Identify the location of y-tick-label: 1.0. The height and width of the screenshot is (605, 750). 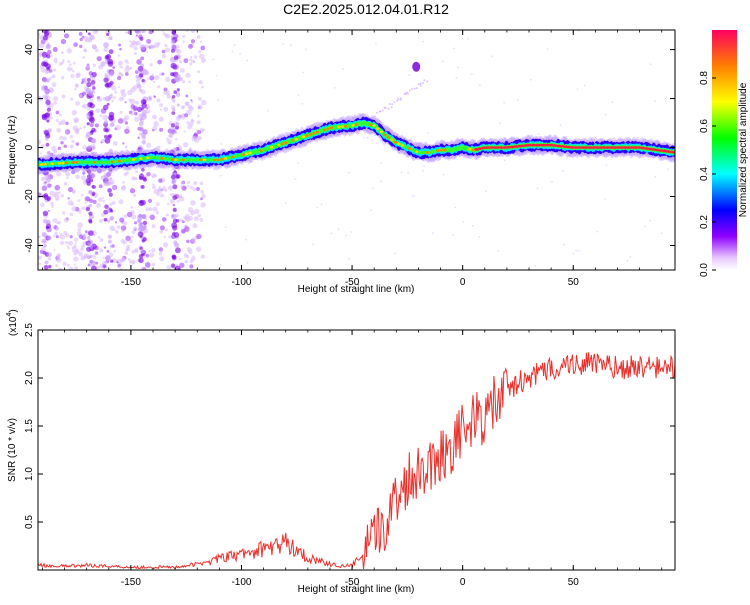
(29, 474).